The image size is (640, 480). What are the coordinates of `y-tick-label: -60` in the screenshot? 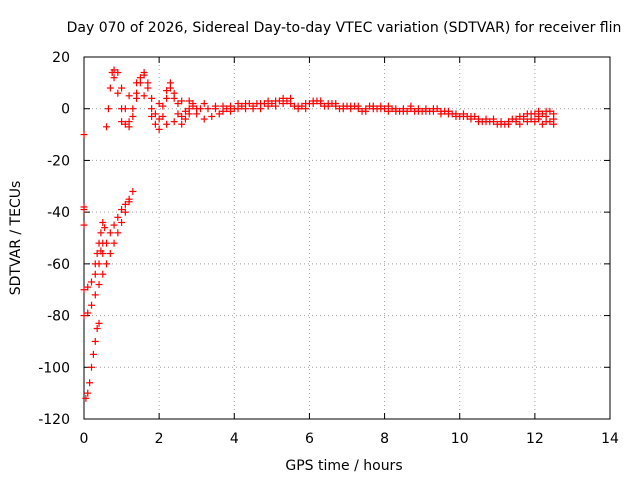 It's located at (58, 265).